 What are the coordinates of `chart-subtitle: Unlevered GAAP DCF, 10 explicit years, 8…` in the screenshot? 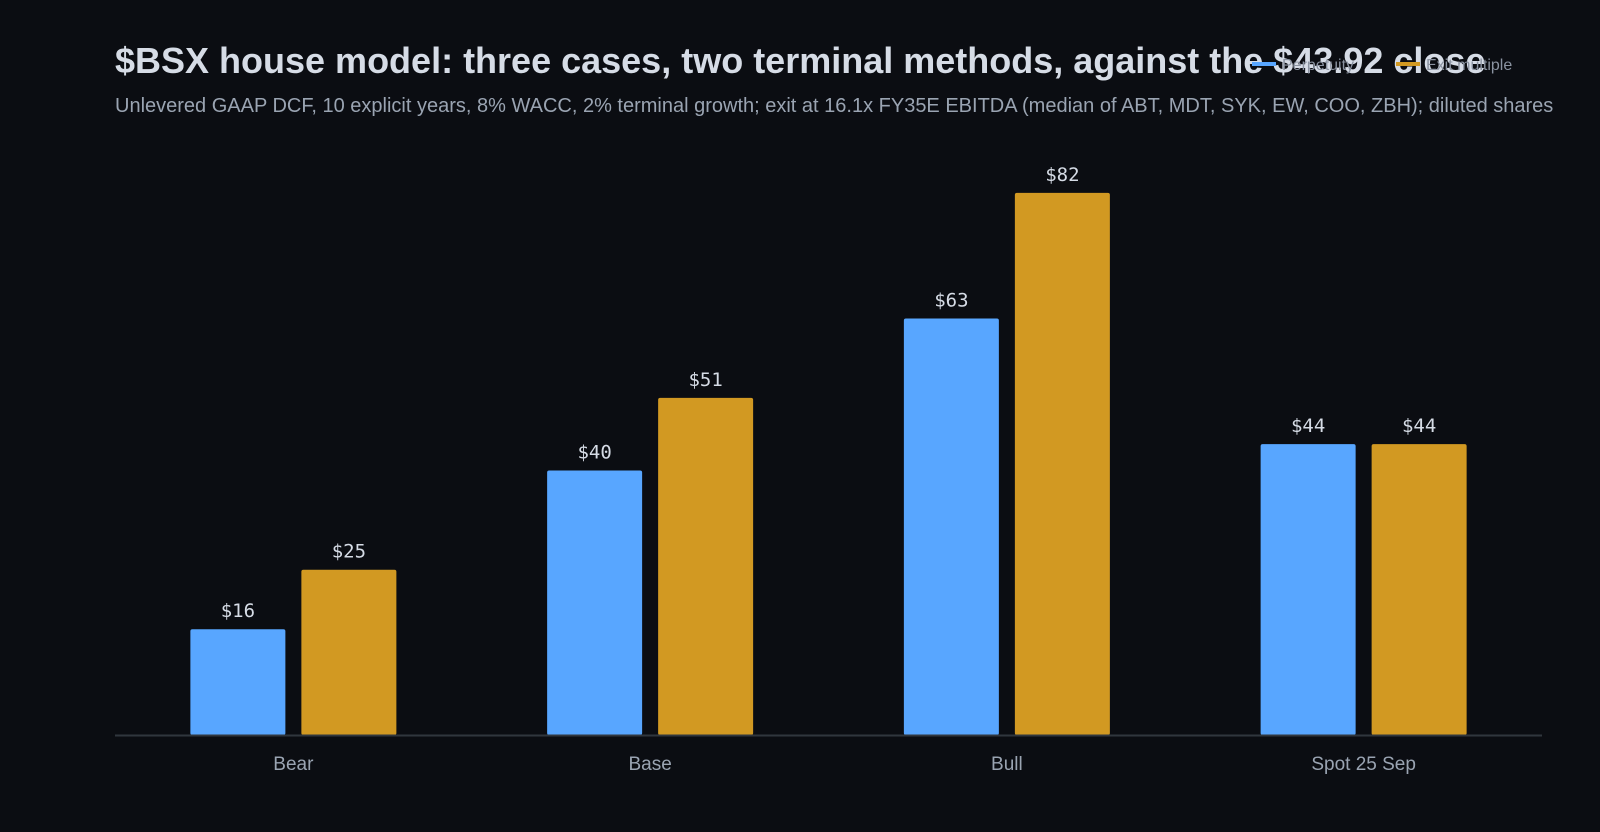 It's located at (834, 106).